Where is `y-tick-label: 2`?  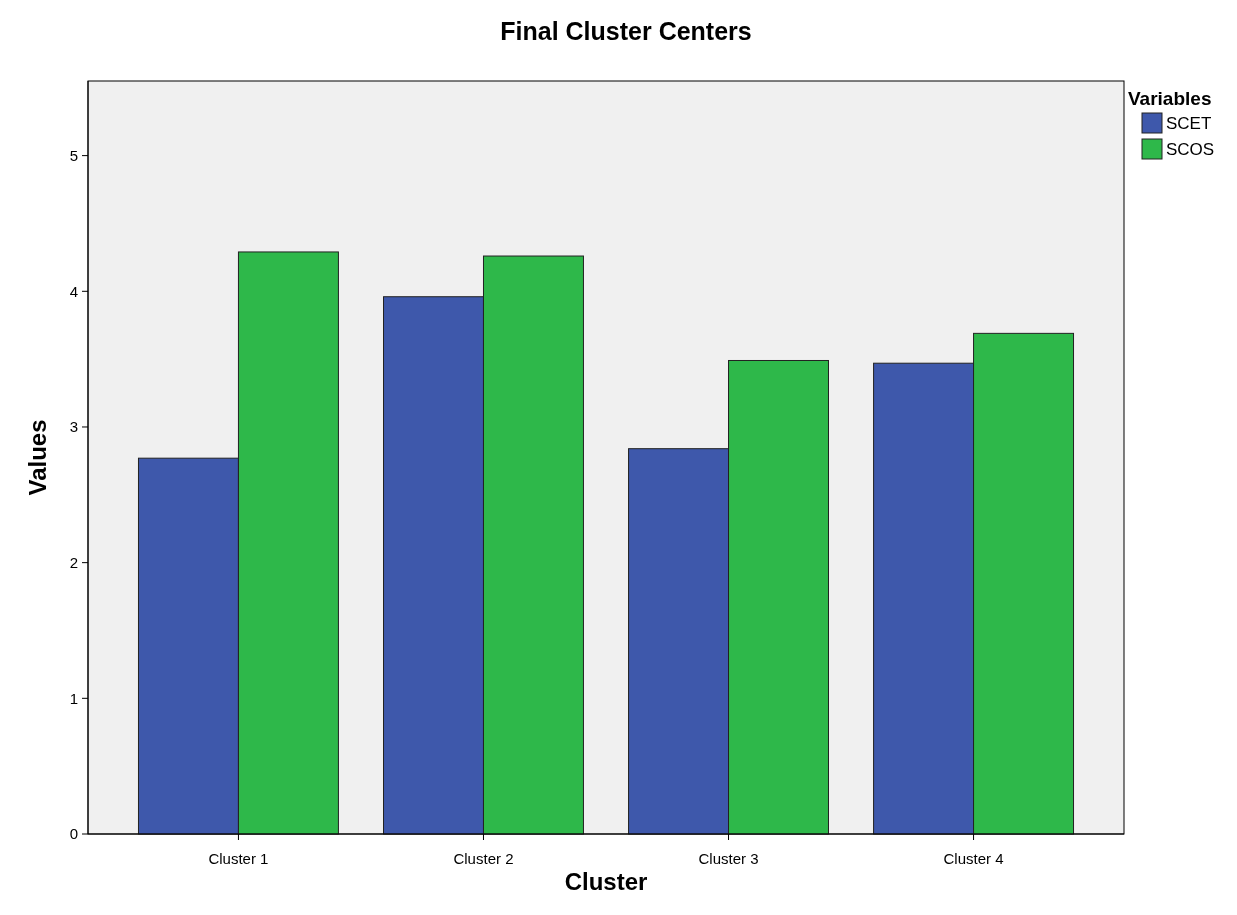
y-tick-label: 2 is located at coordinates (73, 562).